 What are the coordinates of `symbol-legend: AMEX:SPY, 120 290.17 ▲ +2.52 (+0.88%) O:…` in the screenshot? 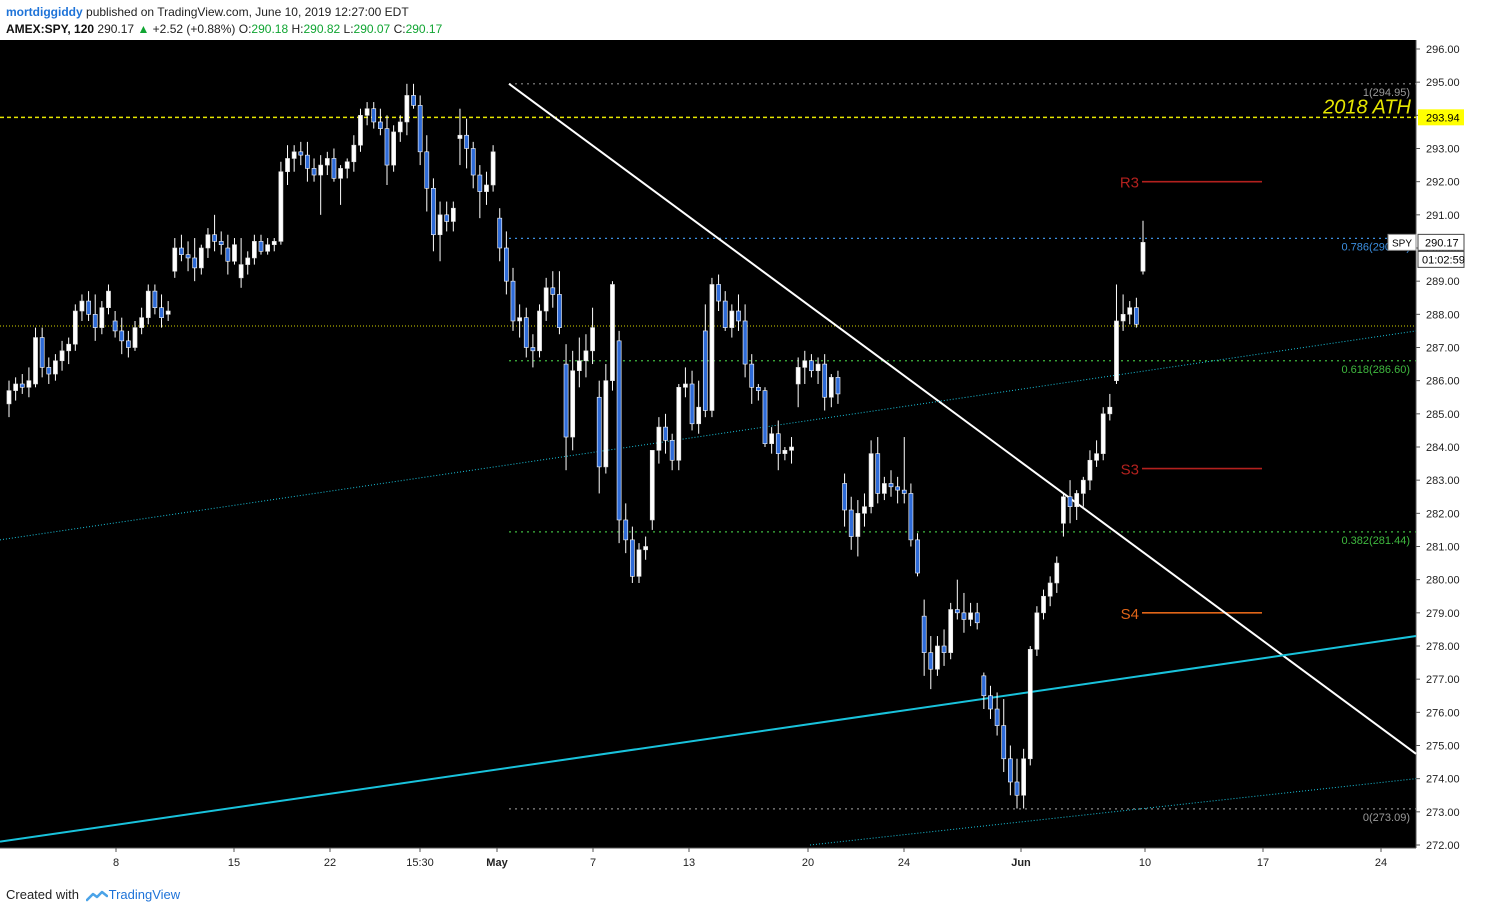 It's located at (224, 29).